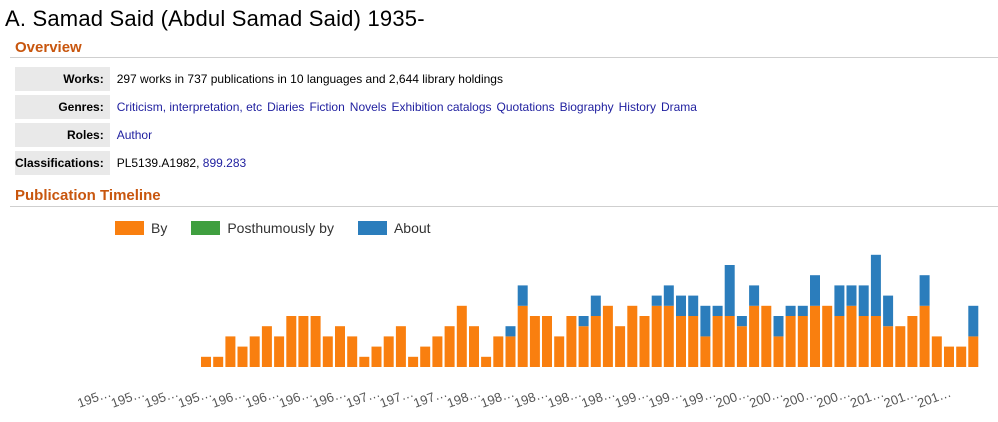 The width and height of the screenshot is (998, 422). Describe the element at coordinates (134, 135) in the screenshot. I see `role-link-author: Author` at that location.